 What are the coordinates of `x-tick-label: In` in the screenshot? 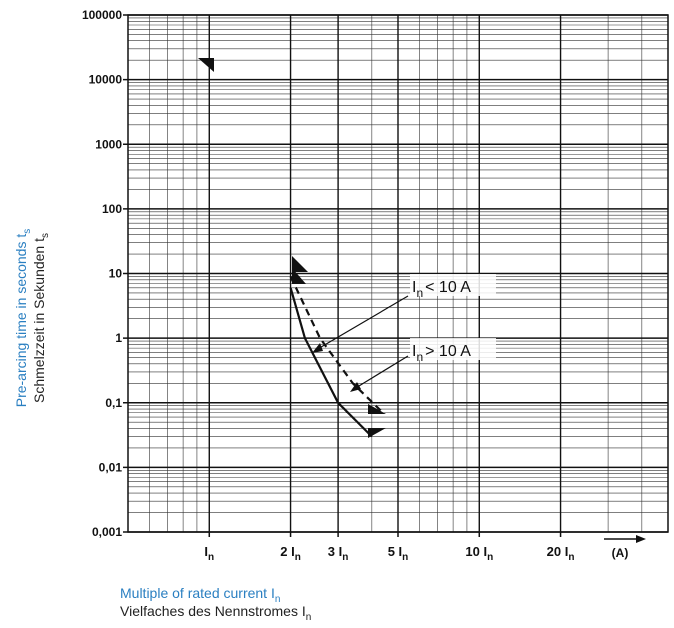 It's located at (209, 553).